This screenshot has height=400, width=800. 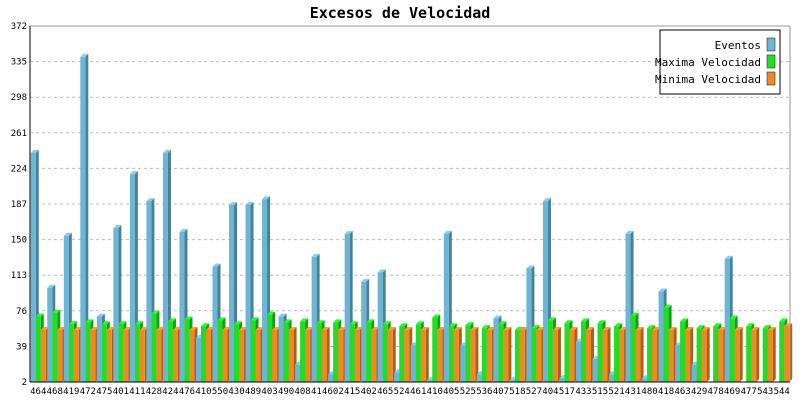 I want to click on y-tick-label: 39, so click(x=21, y=347).